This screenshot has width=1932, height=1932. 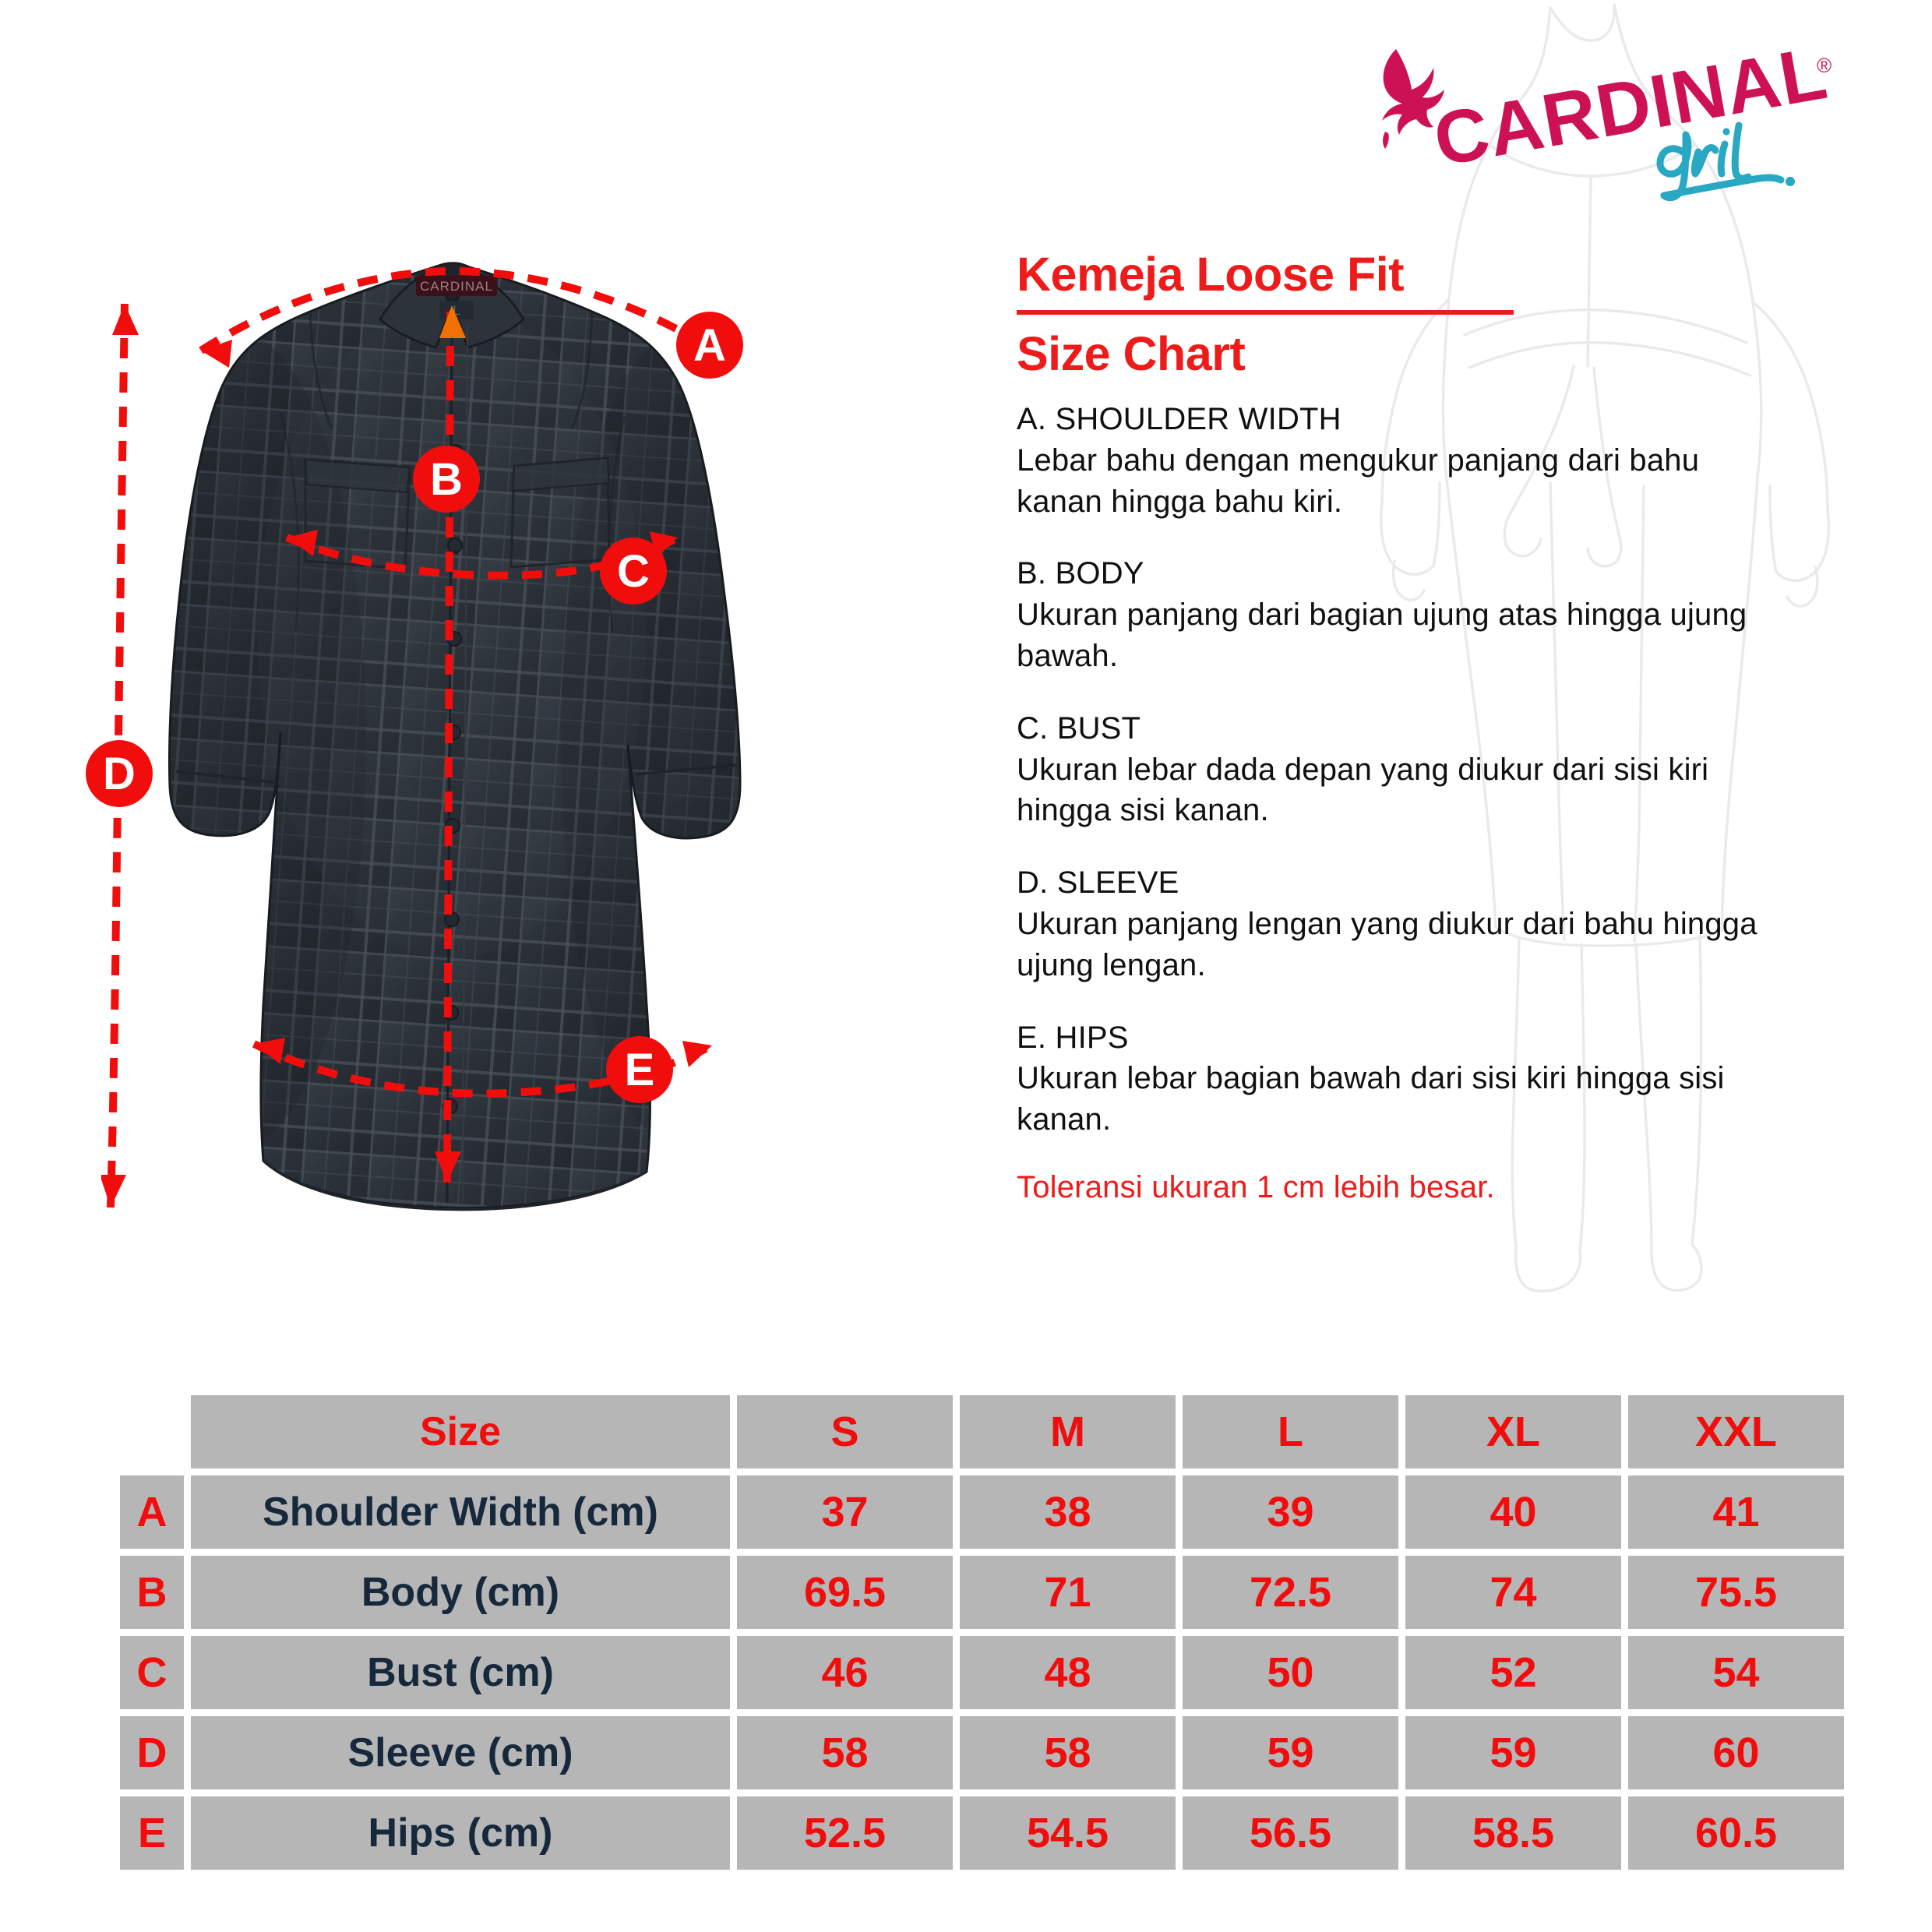 I want to click on cell-d-xl: 59, so click(x=1513, y=1753).